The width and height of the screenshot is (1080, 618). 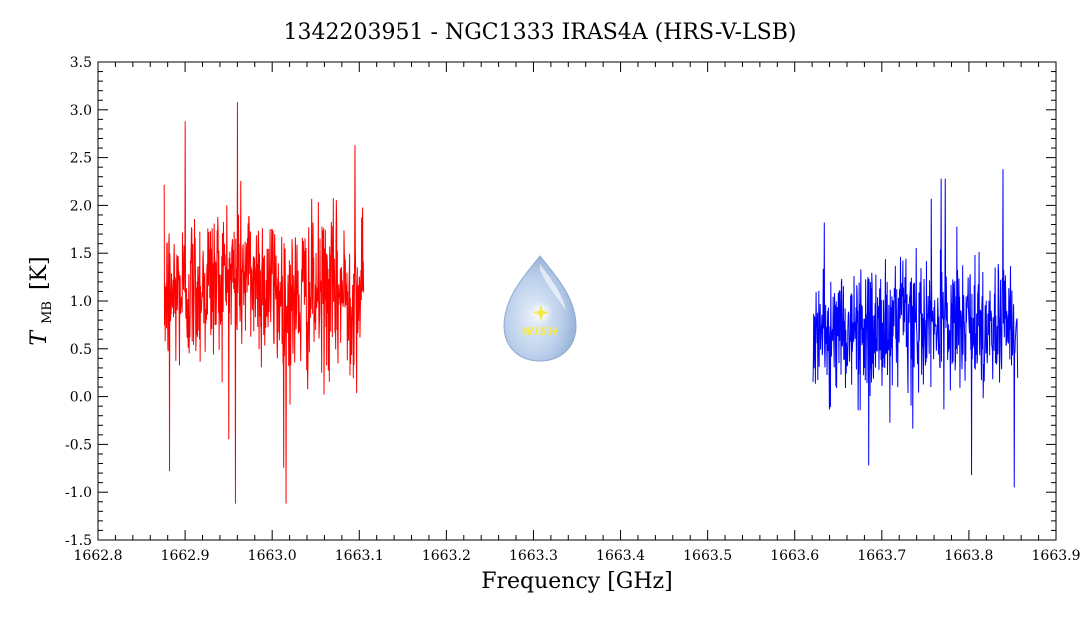 I want to click on svg-text: T MB [K], so click(x=42, y=300).